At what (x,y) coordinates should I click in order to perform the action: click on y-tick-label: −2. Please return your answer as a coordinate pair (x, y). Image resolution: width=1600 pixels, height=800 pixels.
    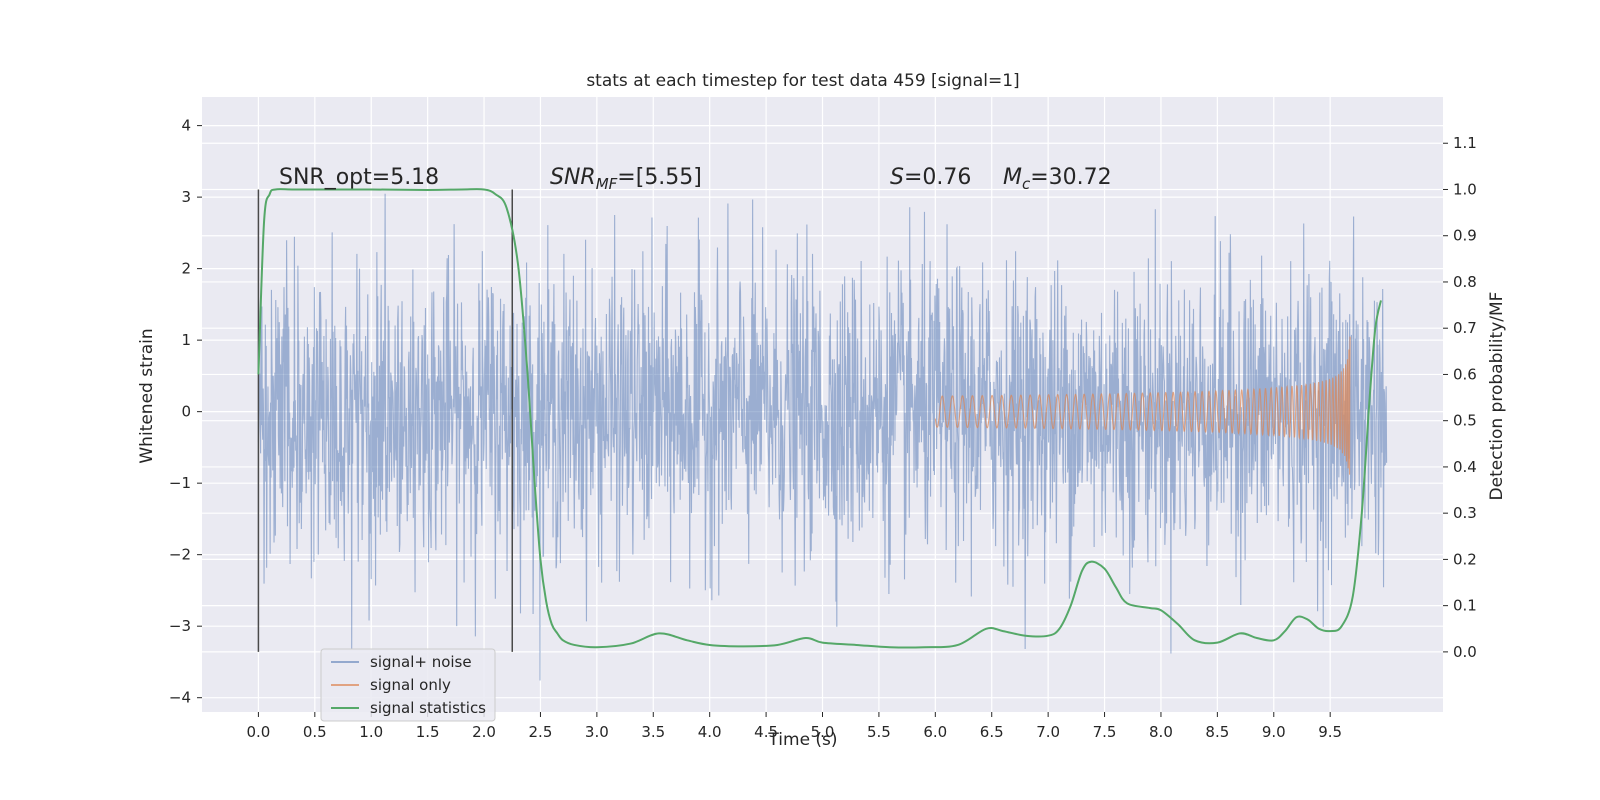
    Looking at the image, I should click on (180, 555).